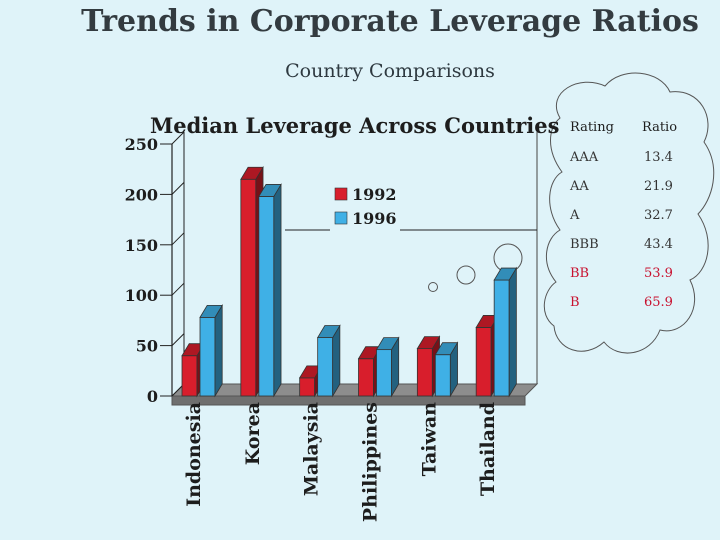  Describe the element at coordinates (348, 400) in the screenshot. I see `chart-floor-front` at that location.